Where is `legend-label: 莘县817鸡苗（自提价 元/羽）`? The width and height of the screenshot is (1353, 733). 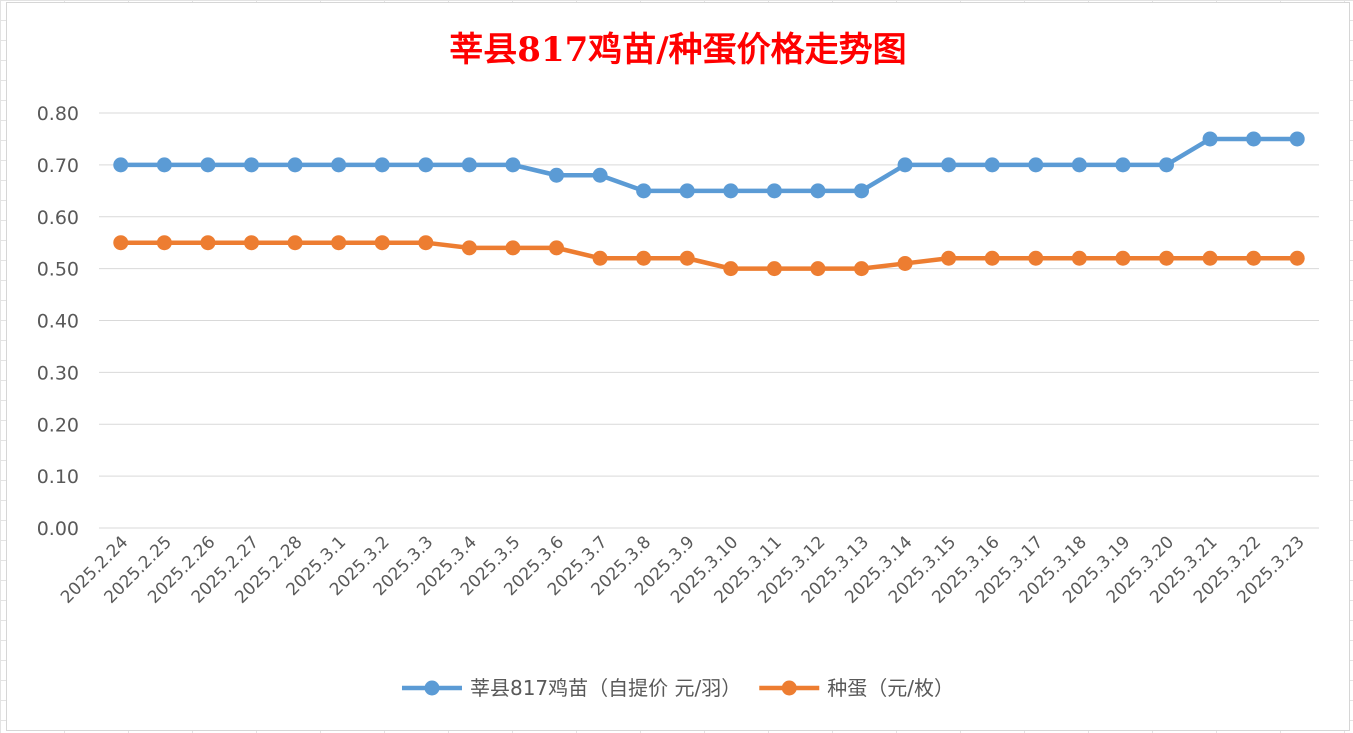
legend-label: 莘县817鸡苗（自提价 元/羽） is located at coordinates (605, 688).